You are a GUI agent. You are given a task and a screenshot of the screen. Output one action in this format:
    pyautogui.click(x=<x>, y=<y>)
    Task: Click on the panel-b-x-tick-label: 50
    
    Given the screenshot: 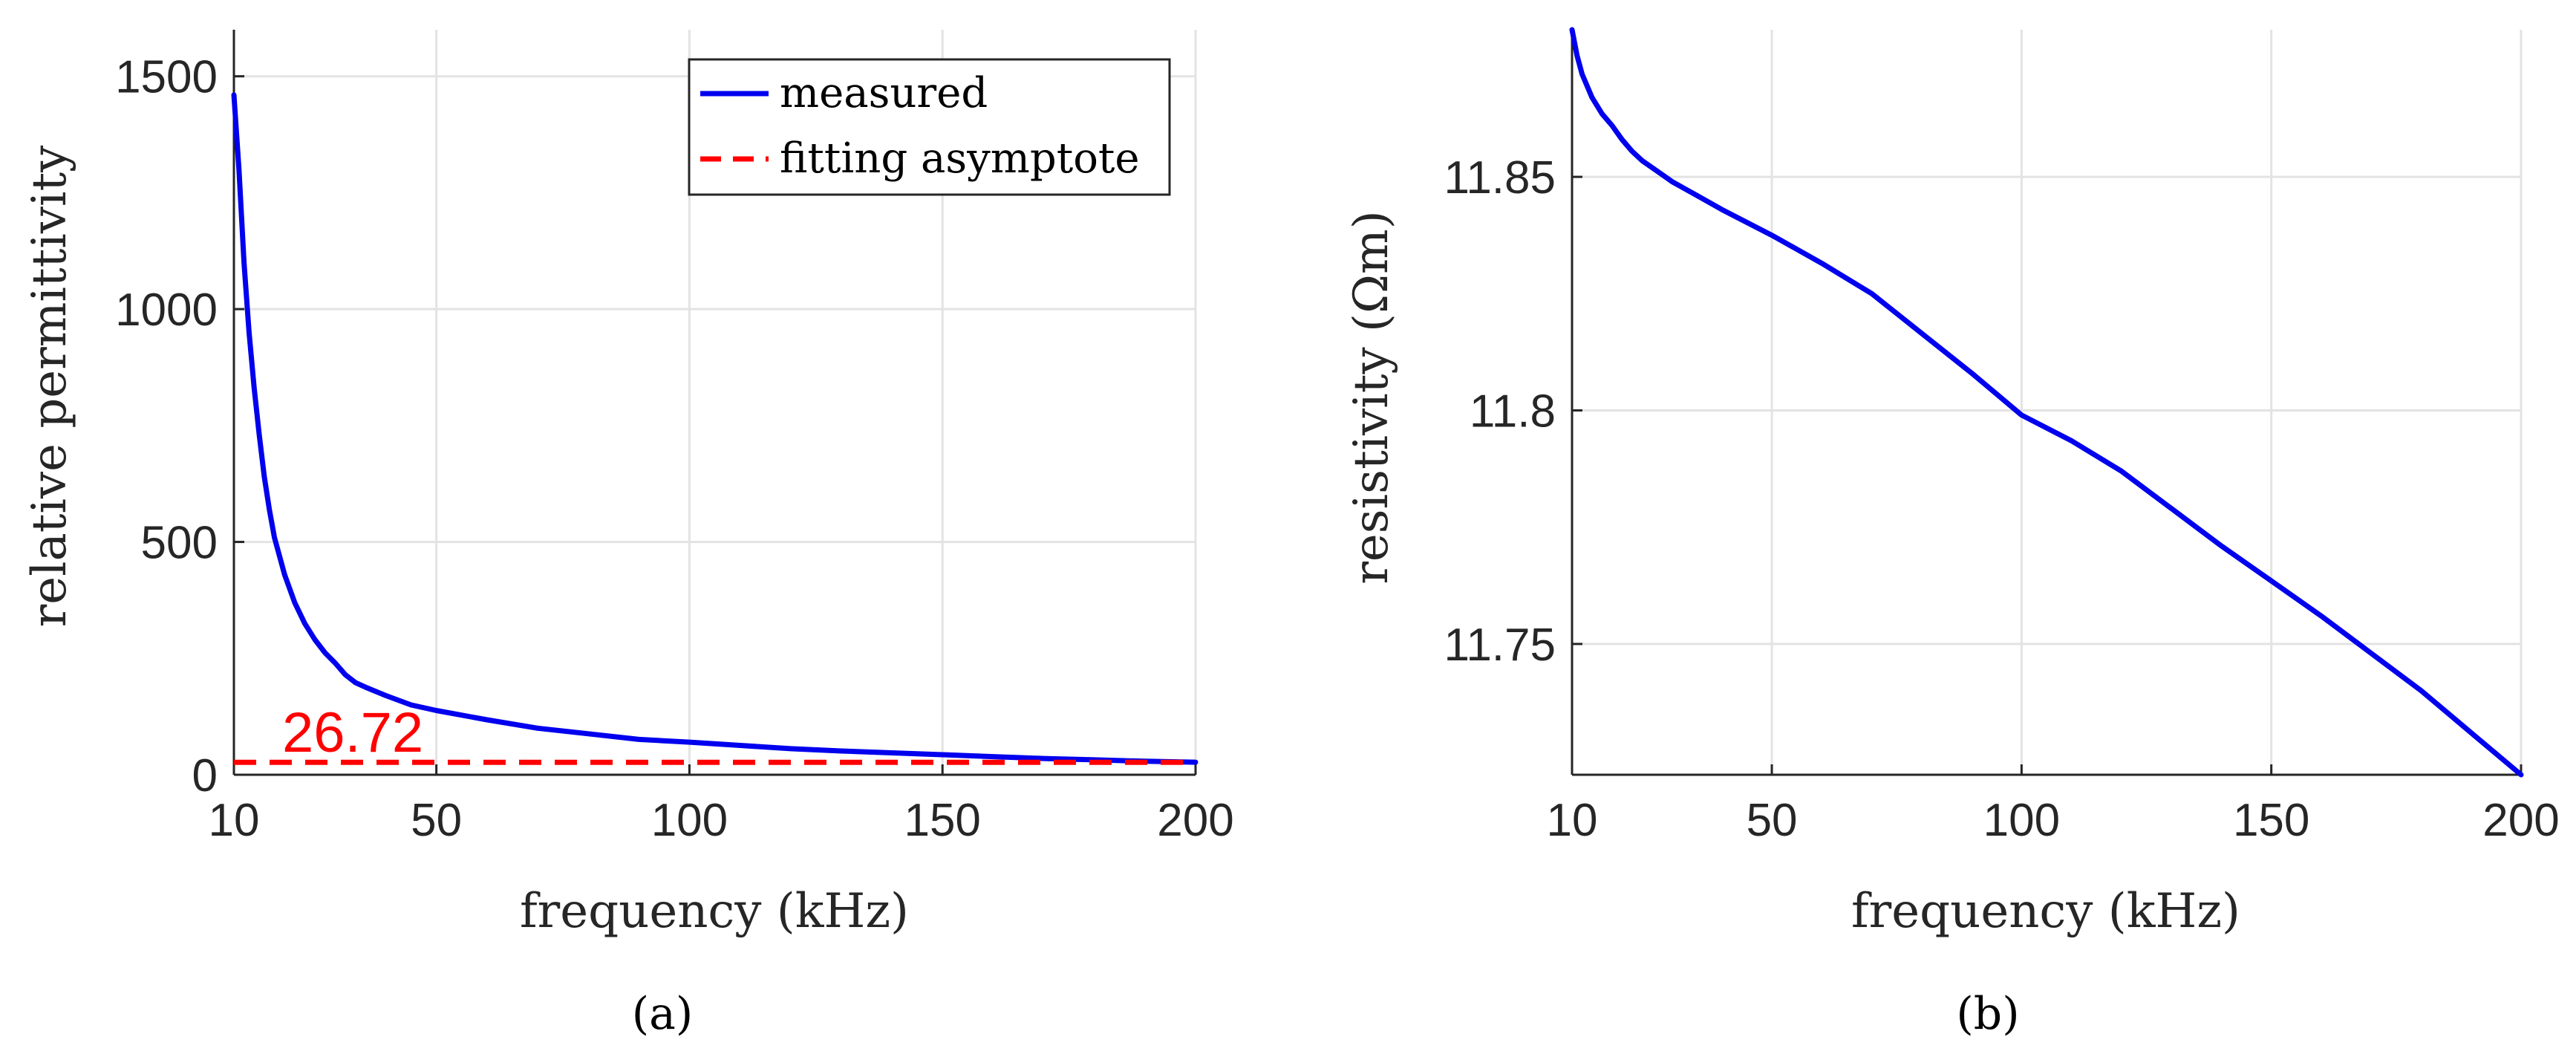 What is the action you would take?
    pyautogui.click(x=1772, y=820)
    